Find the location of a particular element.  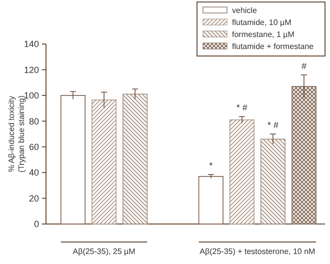

legend-label: flutamide, 10 µM is located at coordinates (262, 22).